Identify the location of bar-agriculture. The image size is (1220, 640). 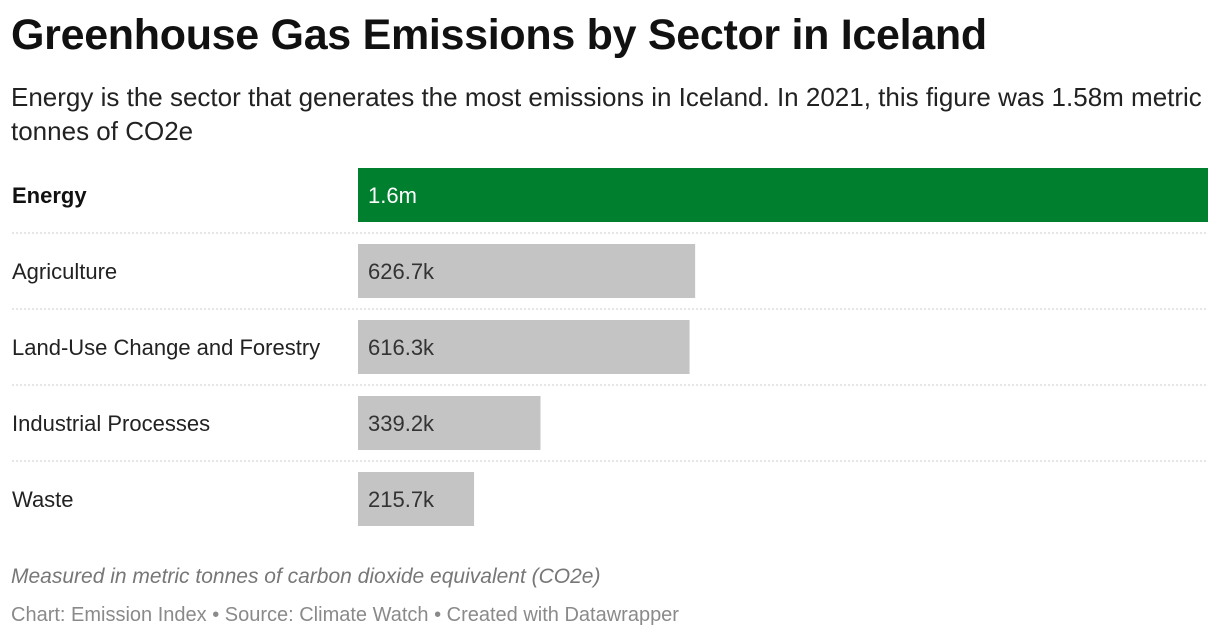
(527, 271).